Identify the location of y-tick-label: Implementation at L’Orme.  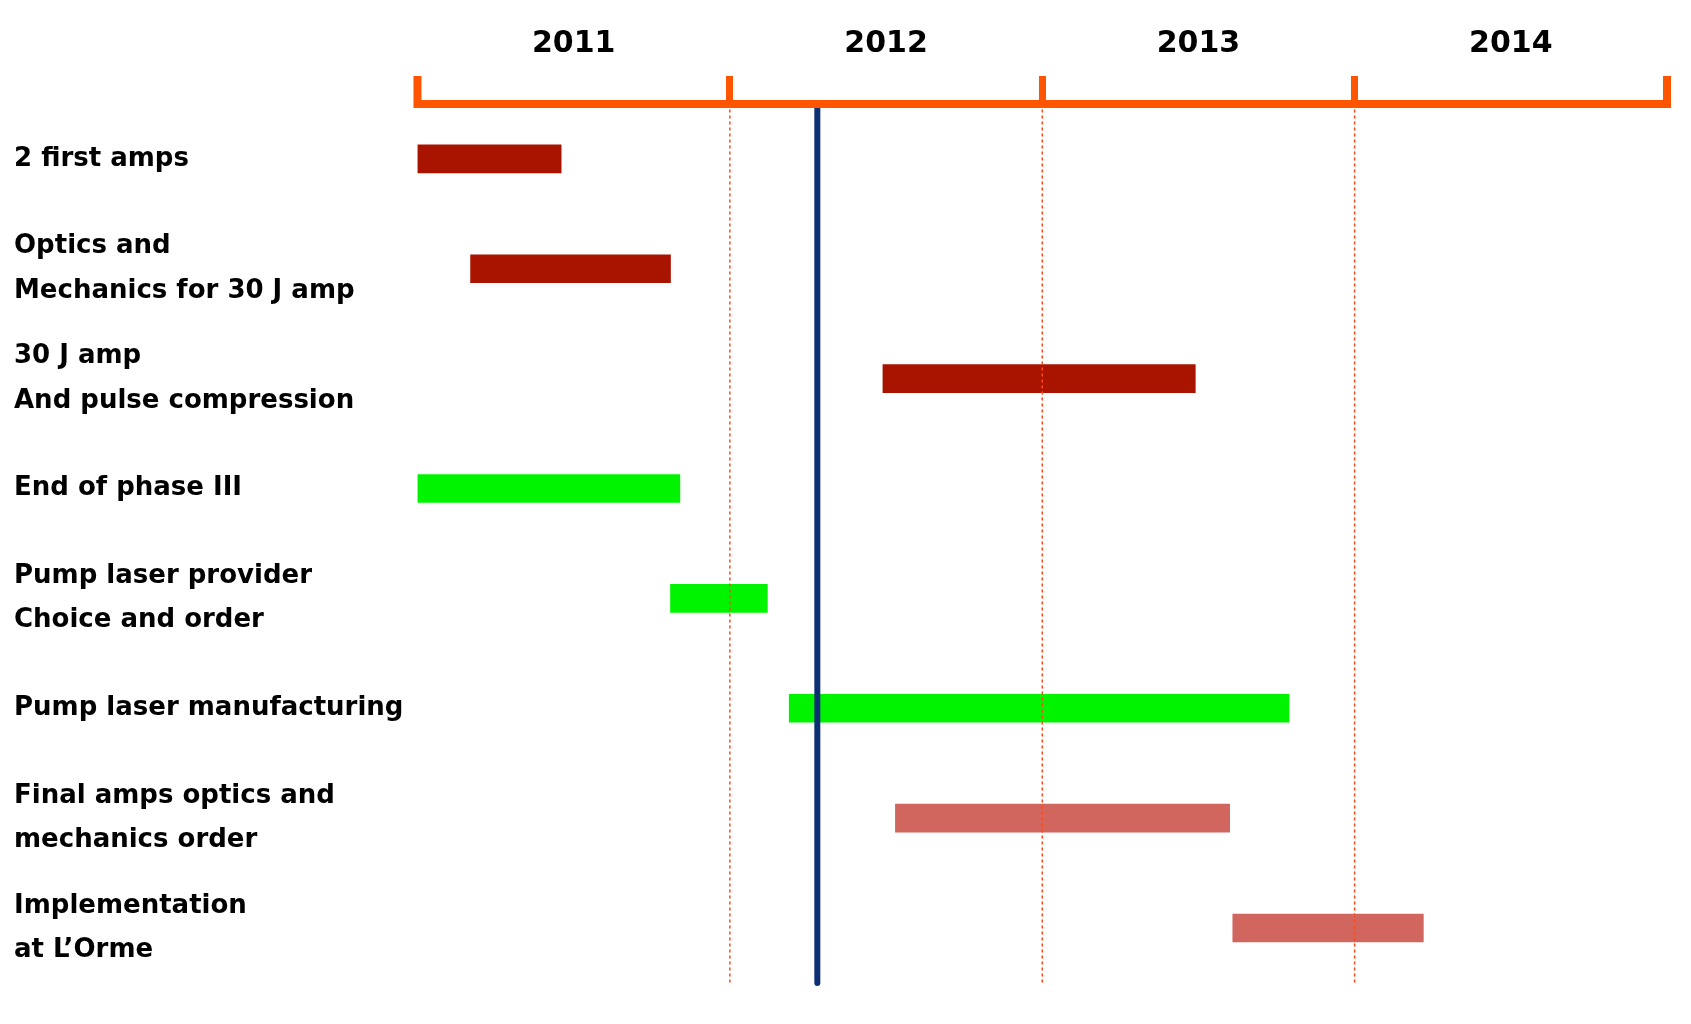
(130, 925).